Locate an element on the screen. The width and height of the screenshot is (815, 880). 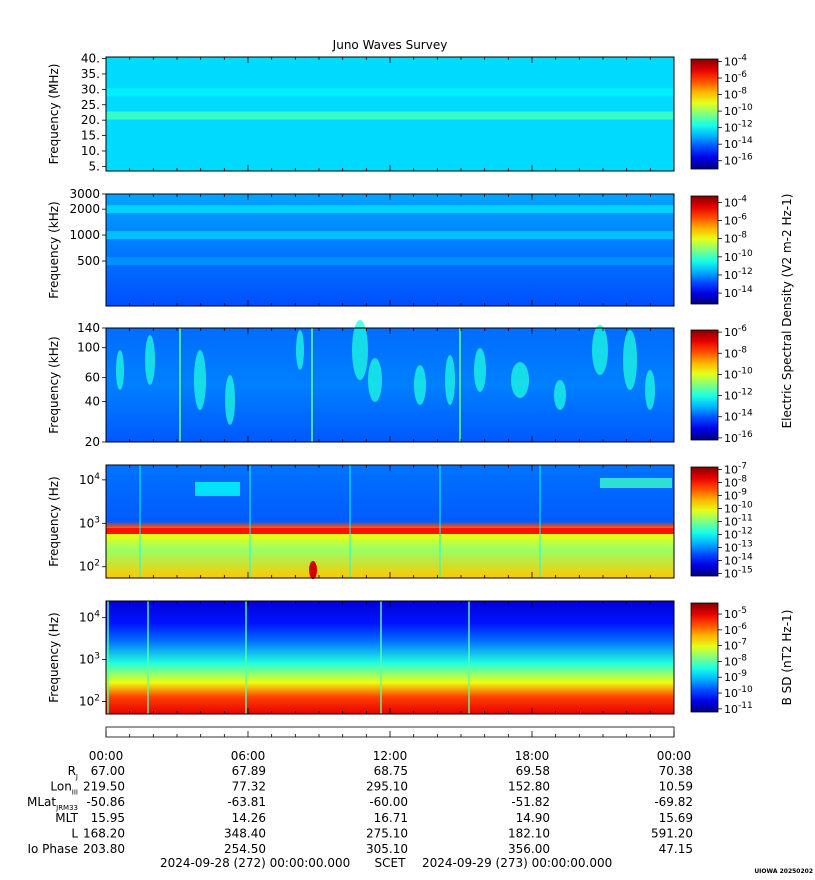
ephemeris-value: 15.95 is located at coordinates (108, 818).